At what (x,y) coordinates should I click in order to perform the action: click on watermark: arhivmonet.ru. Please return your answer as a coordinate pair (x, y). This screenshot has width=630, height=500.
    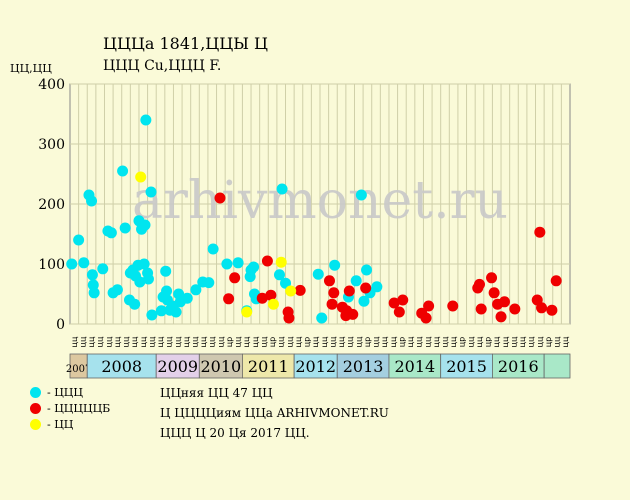
    Looking at the image, I should click on (320, 201).